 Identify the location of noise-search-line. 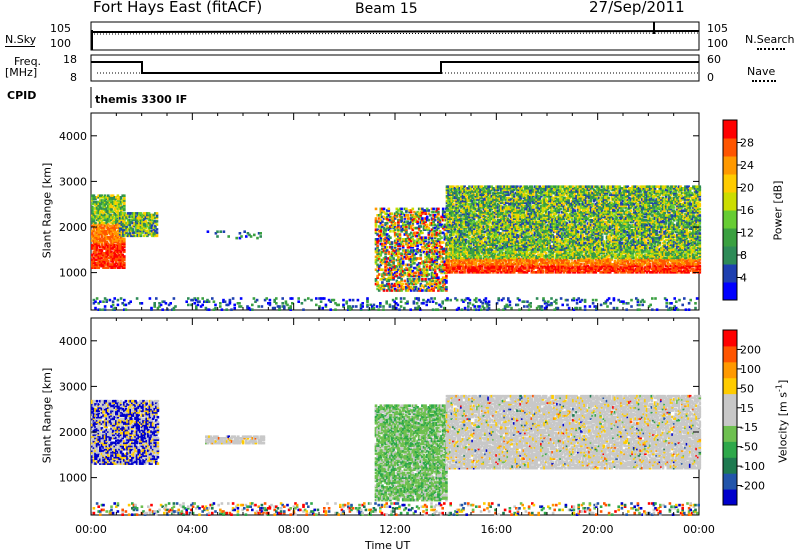
(395, 33).